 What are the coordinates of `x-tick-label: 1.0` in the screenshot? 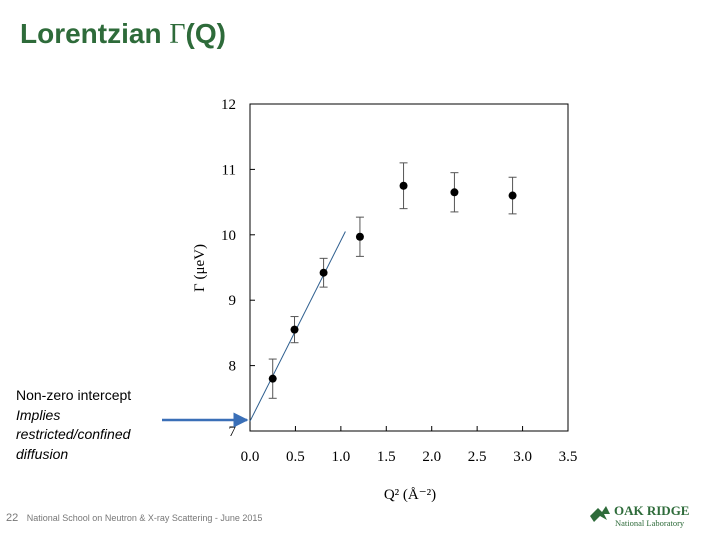 It's located at (340, 457).